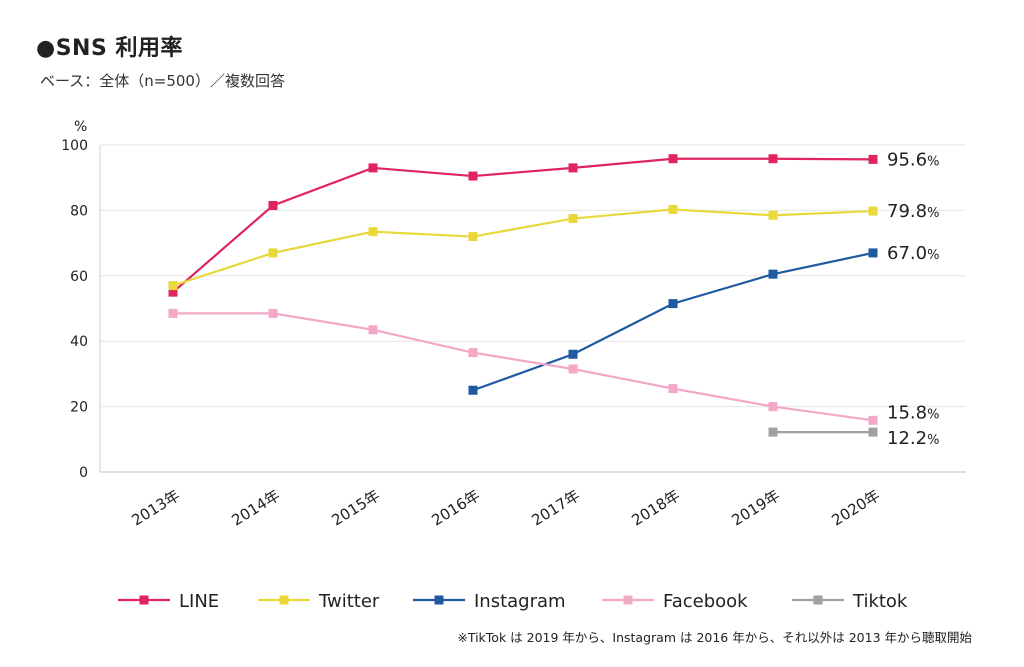  I want to click on end-value-tiktok: 12.2, so click(907, 438).